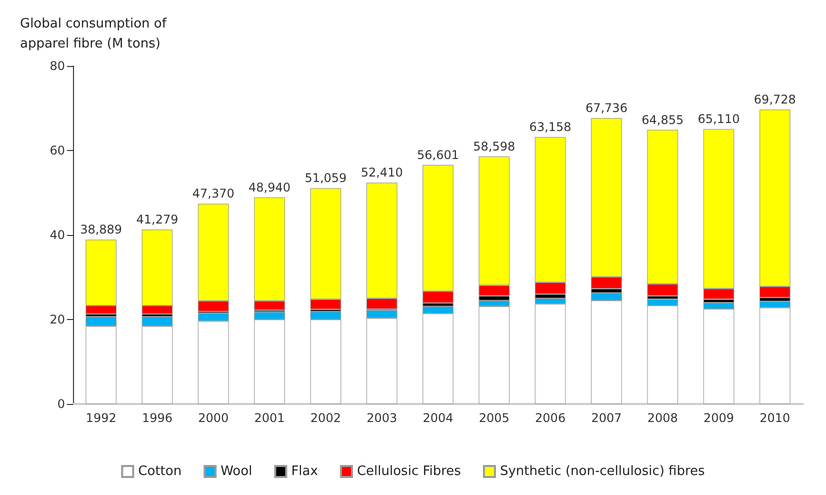  What do you see at coordinates (603, 471) in the screenshot?
I see `legend-label: Synthetic (non-cellulosic) fibres` at bounding box center [603, 471].